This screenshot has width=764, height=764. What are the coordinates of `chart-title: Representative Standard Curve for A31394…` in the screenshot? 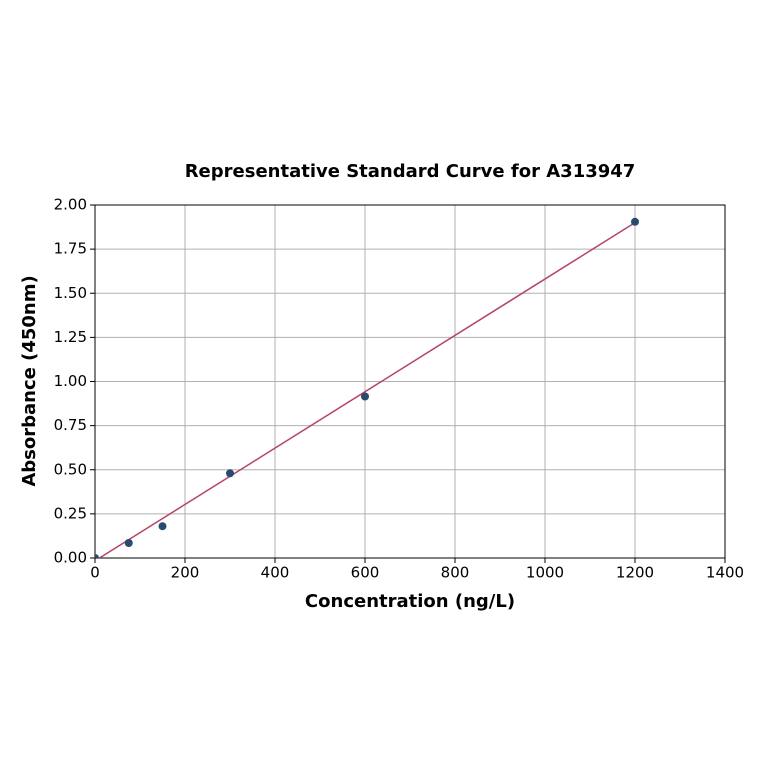 It's located at (410, 171).